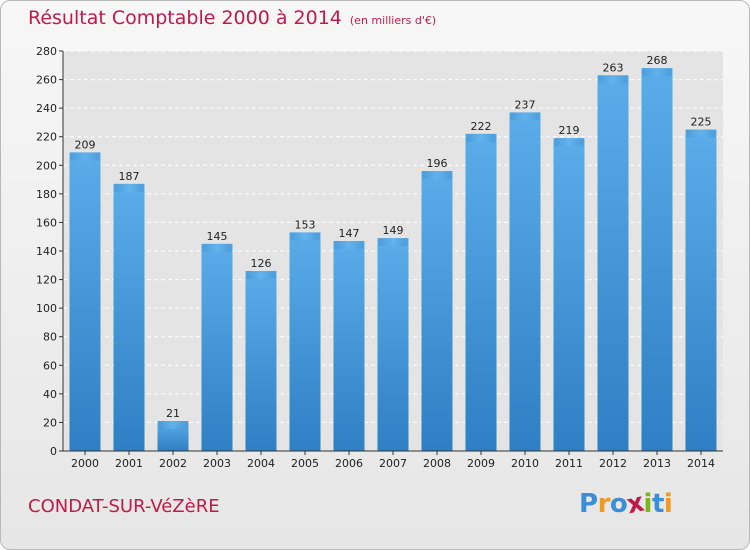 This screenshot has height=550, width=750. I want to click on x-tick-label: 2011, so click(569, 463).